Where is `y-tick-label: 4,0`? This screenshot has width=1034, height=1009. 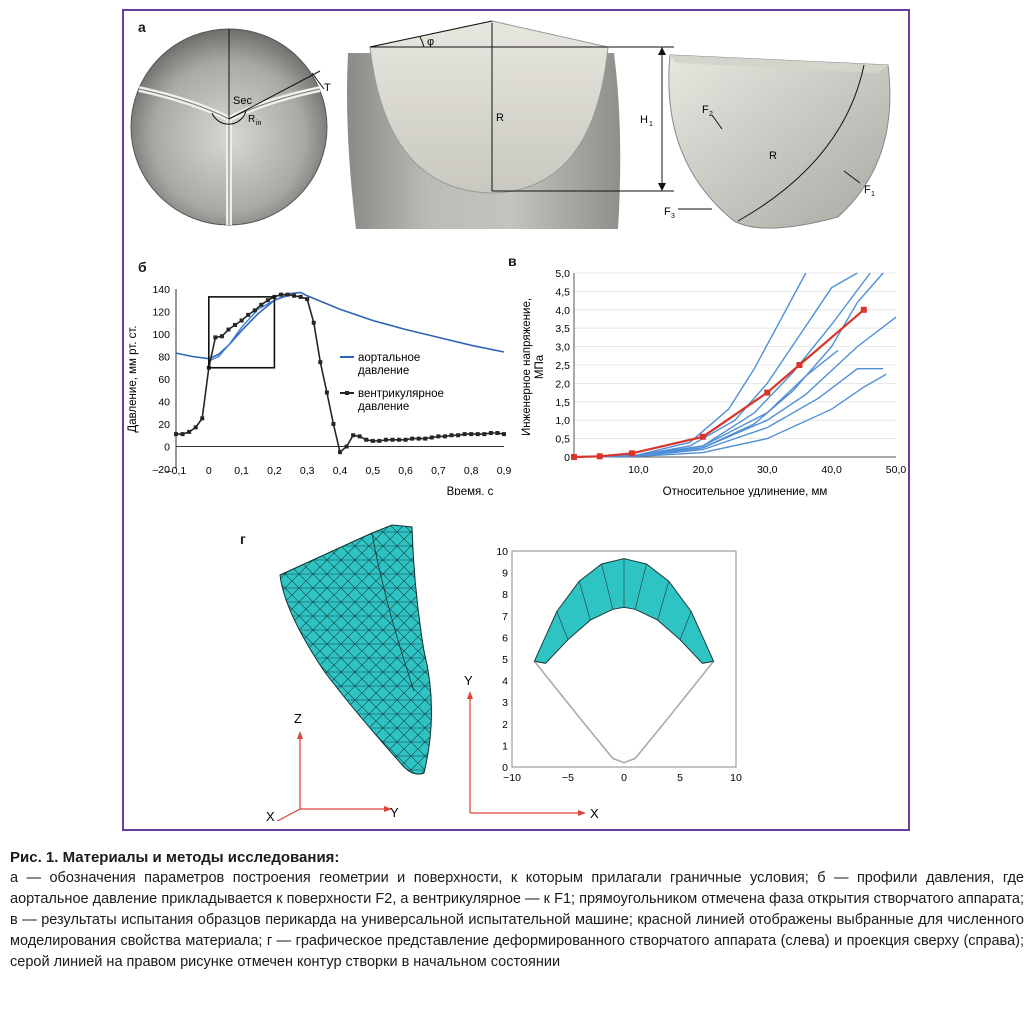 y-tick-label: 4,0 is located at coordinates (562, 311).